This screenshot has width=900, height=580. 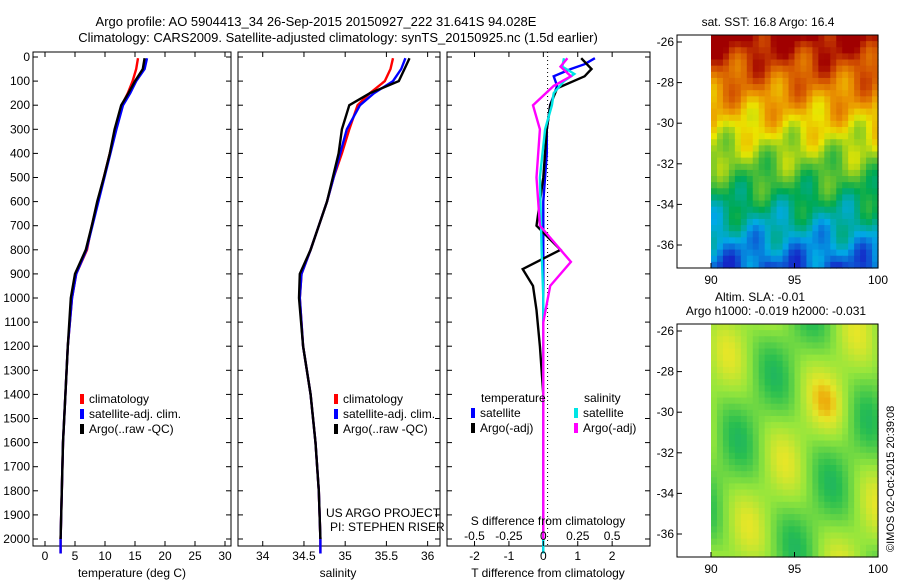 I want to click on temperature-profile-legend-label-0: climatology, so click(x=119, y=399).